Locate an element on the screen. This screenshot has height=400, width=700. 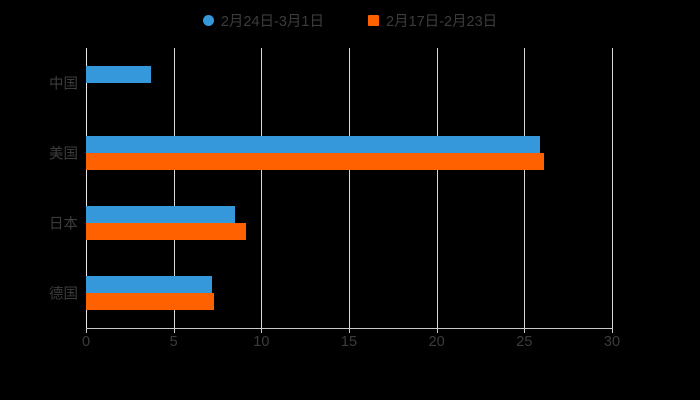
legend-item-series-b: 2月17日-2月23日 is located at coordinates (432, 20).